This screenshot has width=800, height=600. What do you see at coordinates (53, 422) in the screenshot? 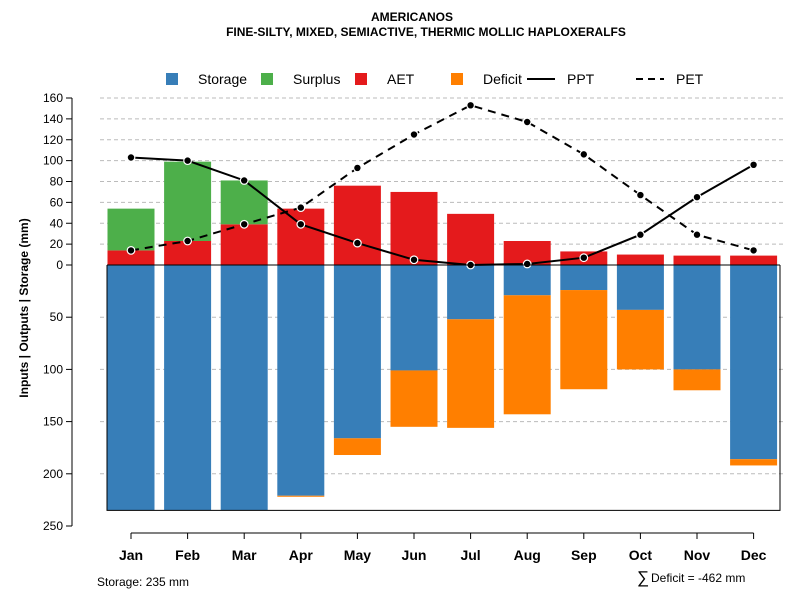
I see `y-tick-label-lower: 150` at bounding box center [53, 422].